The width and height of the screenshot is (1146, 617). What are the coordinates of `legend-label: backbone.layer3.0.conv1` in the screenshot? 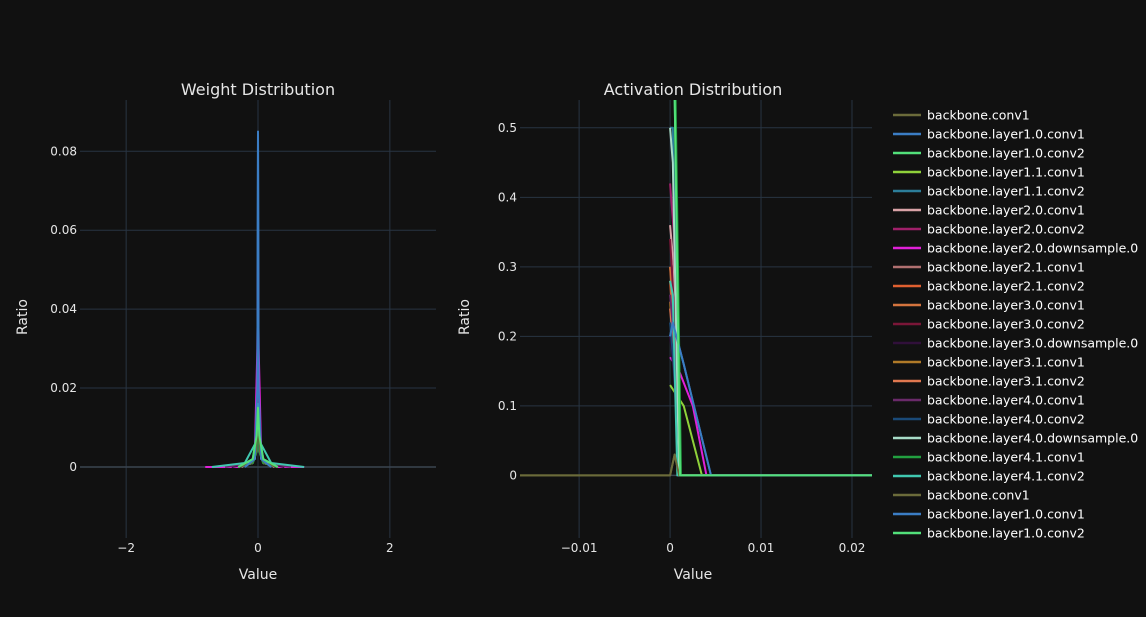 It's located at (1006, 305).